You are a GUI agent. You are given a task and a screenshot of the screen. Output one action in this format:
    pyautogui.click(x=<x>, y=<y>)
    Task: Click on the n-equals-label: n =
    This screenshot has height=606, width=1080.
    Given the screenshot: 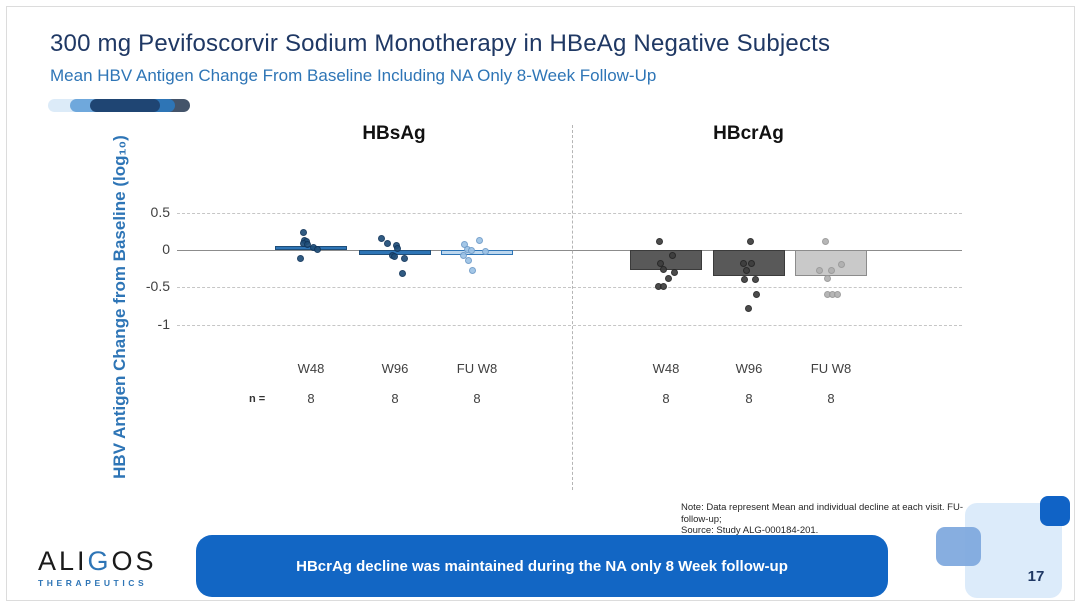 What is the action you would take?
    pyautogui.click(x=257, y=399)
    